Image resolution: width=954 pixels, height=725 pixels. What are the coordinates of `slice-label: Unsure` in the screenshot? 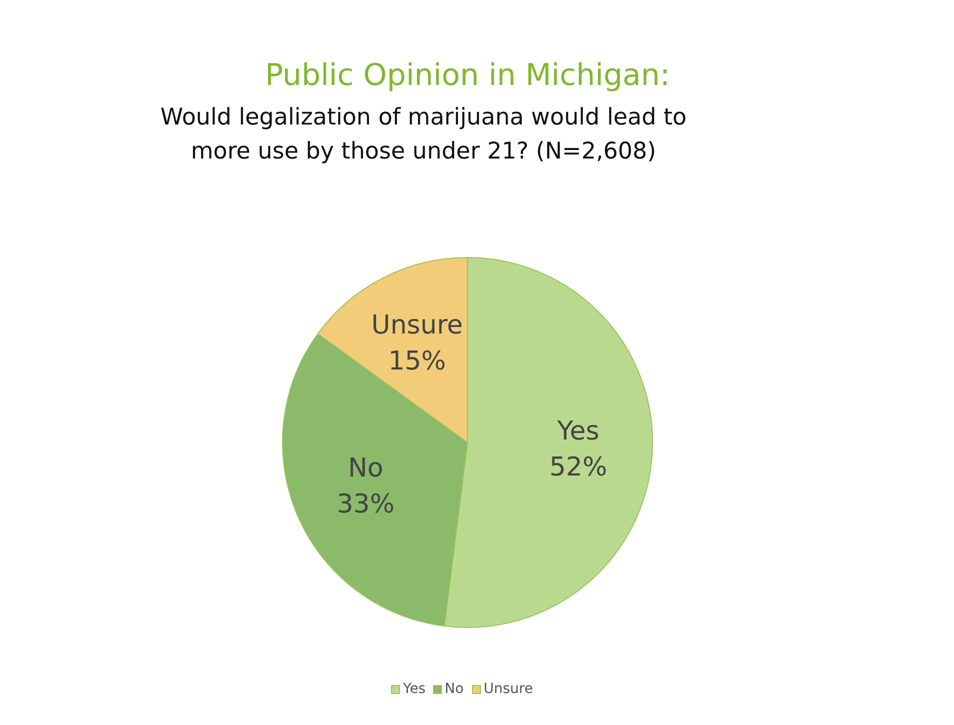 It's located at (417, 325).